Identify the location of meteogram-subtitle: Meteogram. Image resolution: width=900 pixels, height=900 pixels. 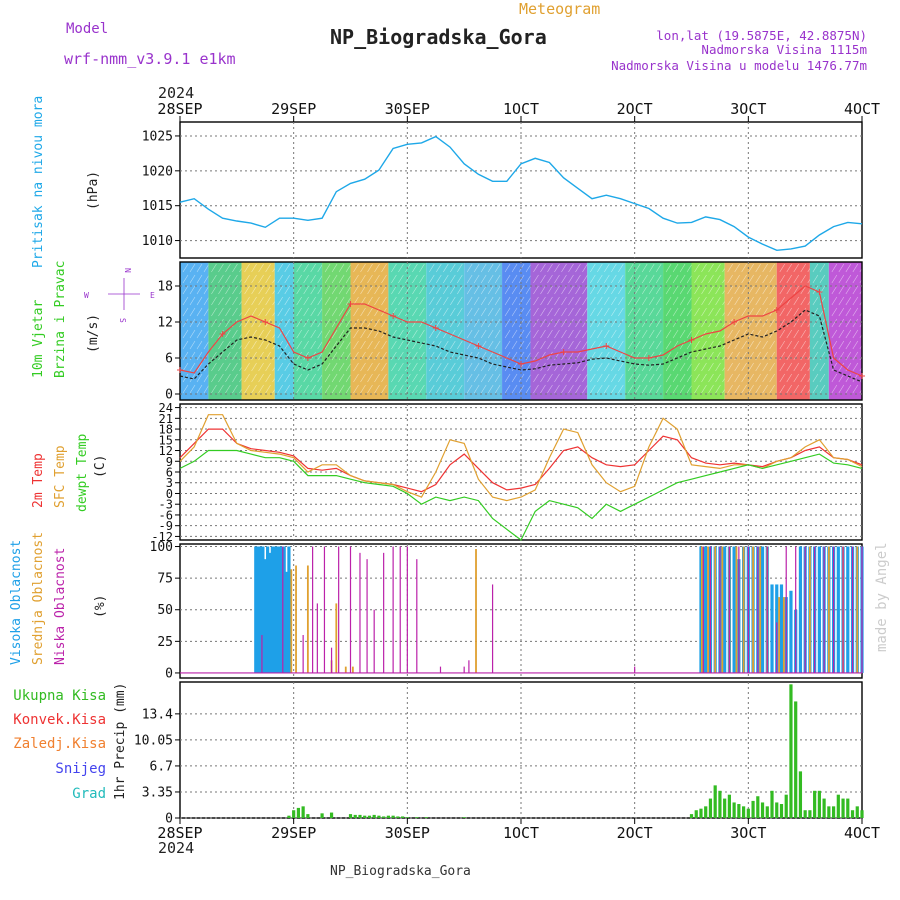
(559, 9).